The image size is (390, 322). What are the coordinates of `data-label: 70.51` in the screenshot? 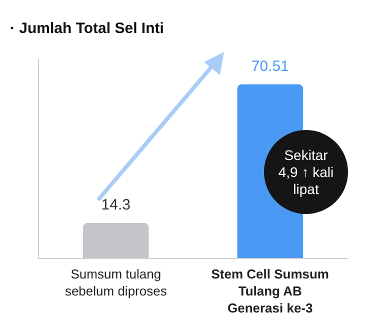 It's located at (270, 67).